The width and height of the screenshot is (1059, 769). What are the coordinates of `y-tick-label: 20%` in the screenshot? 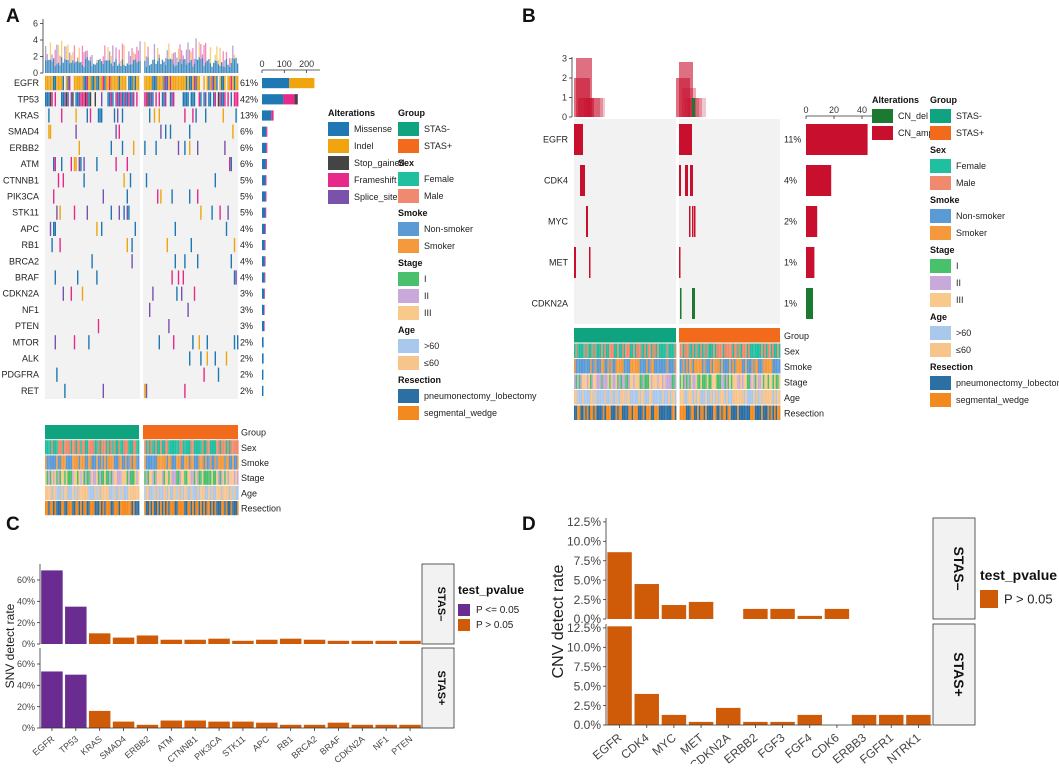 It's located at (26, 623).